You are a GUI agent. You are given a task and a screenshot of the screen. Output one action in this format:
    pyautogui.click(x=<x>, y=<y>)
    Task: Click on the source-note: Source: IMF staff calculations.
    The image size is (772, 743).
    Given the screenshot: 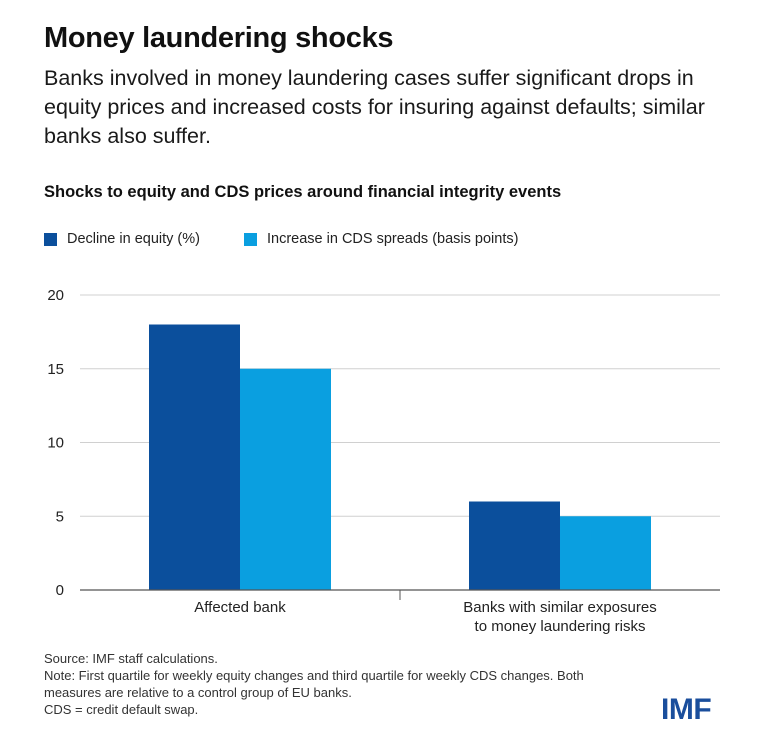 What is the action you would take?
    pyautogui.click(x=131, y=658)
    